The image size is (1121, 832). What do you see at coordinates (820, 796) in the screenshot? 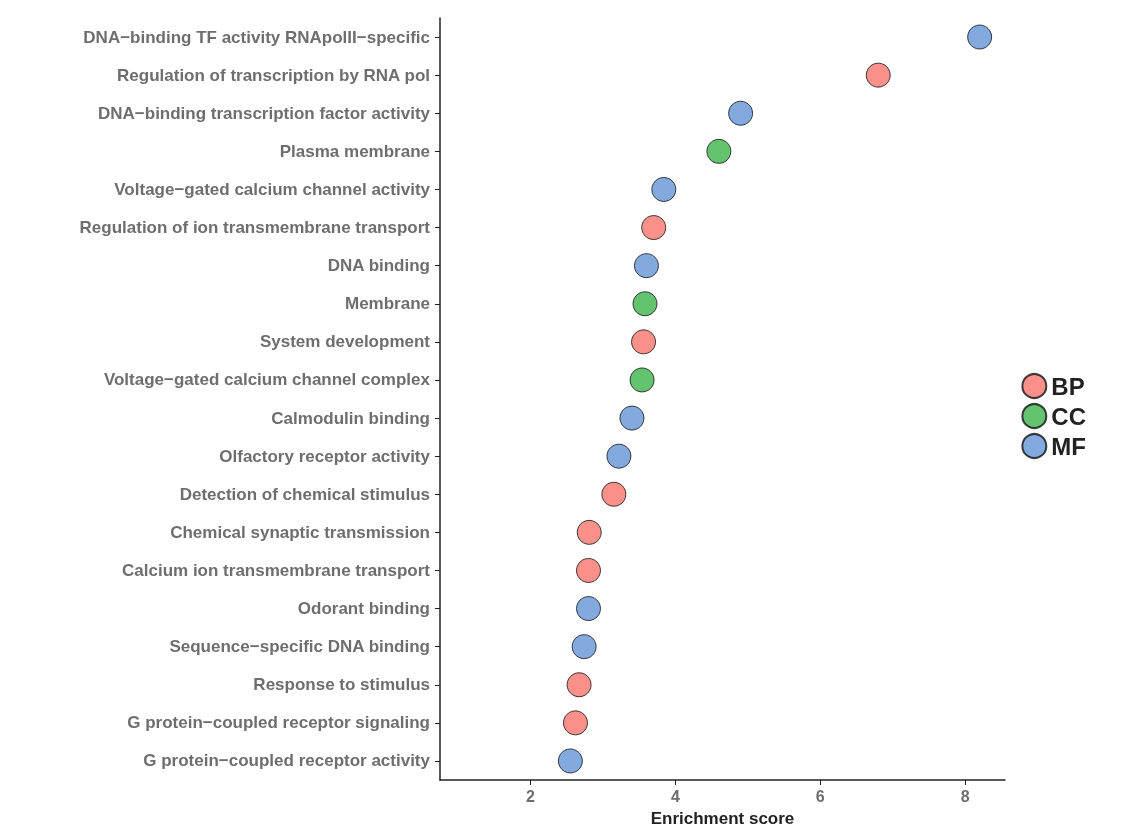
I see `x-tick-label: 6` at bounding box center [820, 796].